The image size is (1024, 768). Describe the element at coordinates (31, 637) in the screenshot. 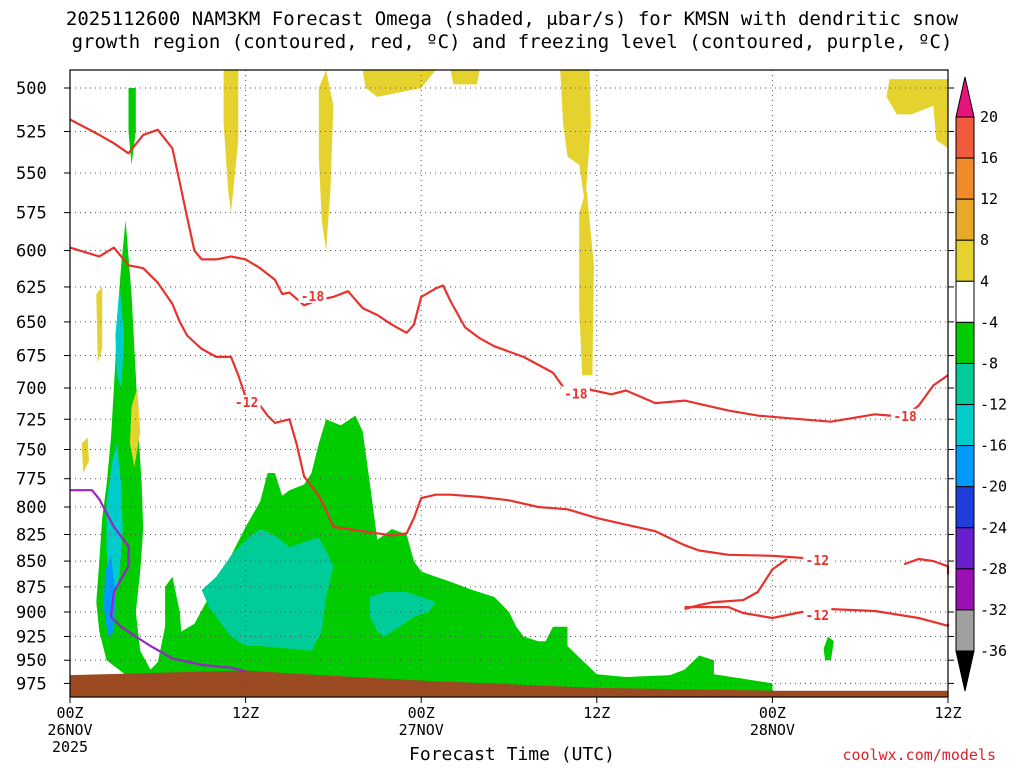

I see `y-tick-label-925: 925` at that location.